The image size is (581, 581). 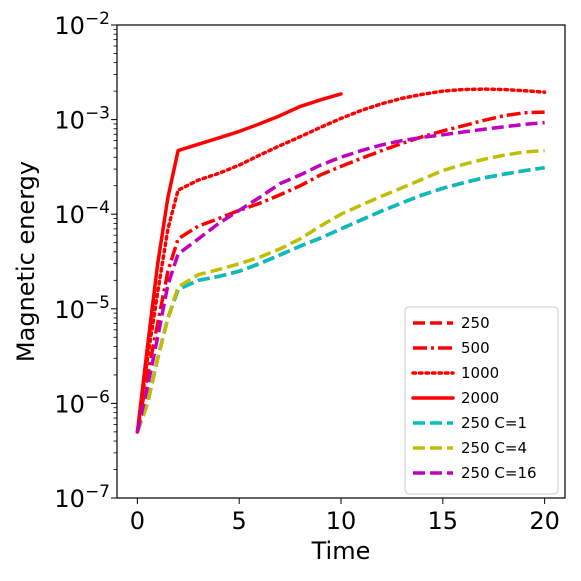 I want to click on y-tick-label: 10⁻⁷, so click(x=82, y=497).